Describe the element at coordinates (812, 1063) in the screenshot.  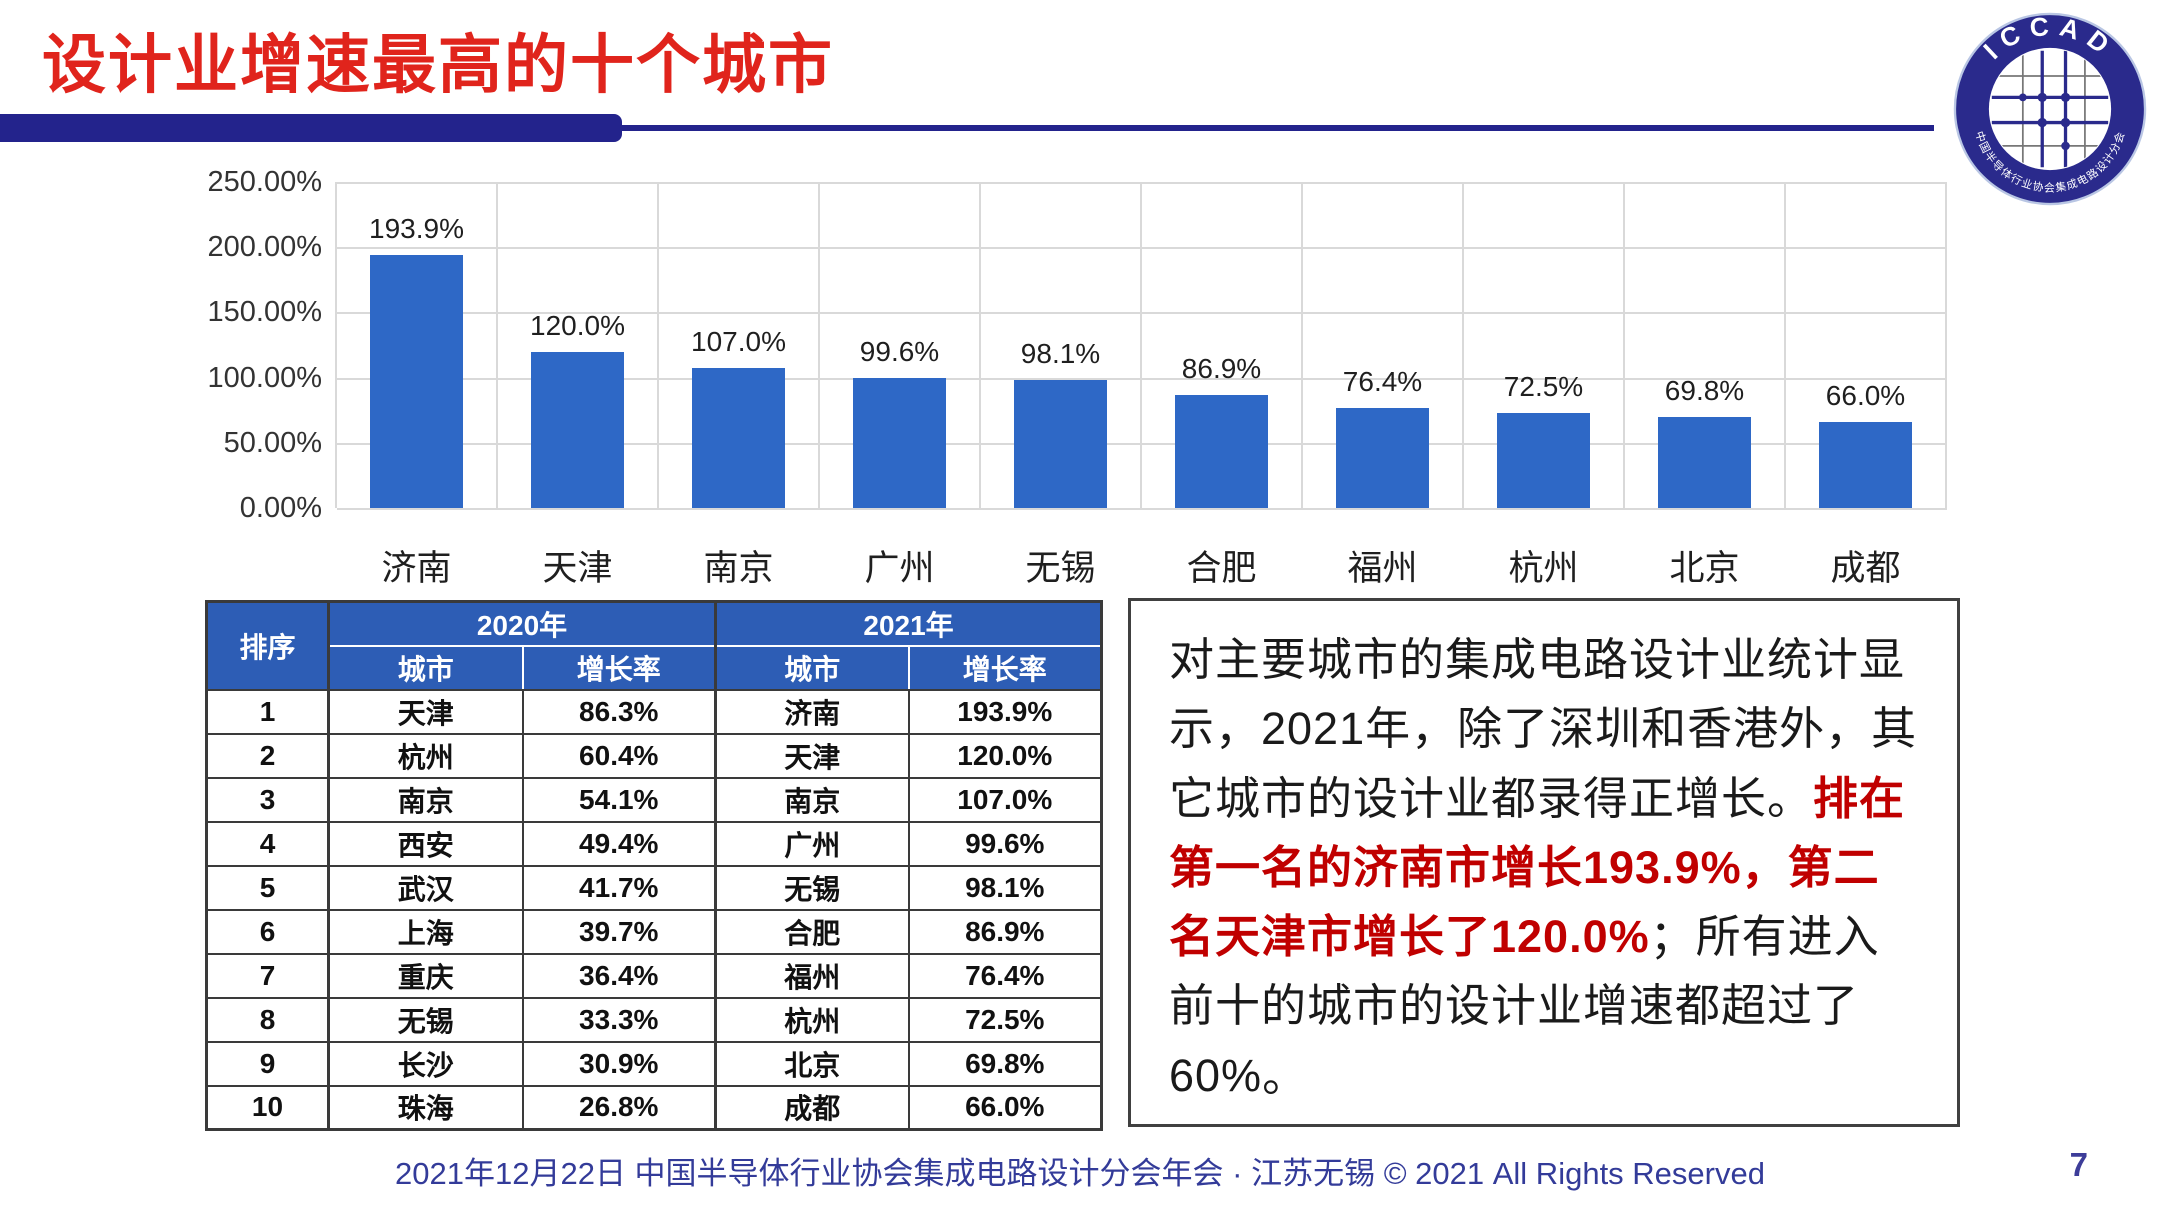
I see `city-2021-cell: 北京` at that location.